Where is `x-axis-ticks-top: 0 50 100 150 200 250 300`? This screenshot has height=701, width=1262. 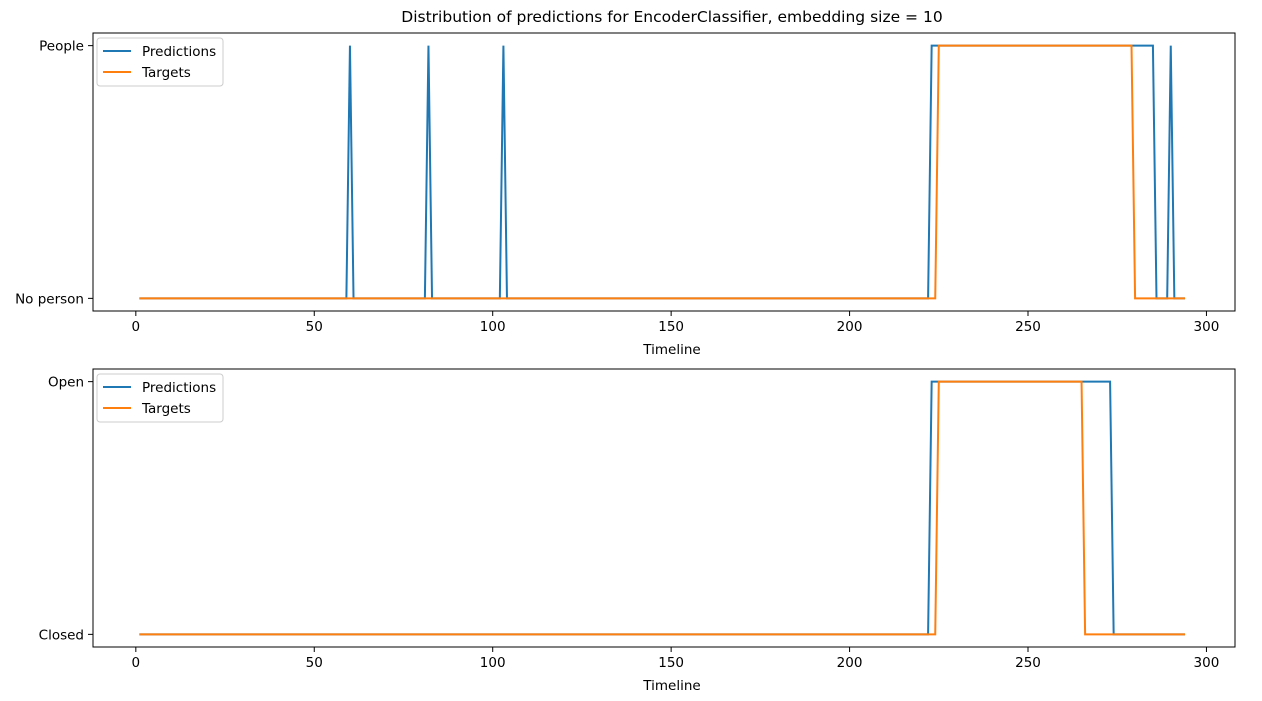
x-axis-ticks-top: 0 50 100 150 200 250 300 is located at coordinates (676, 323).